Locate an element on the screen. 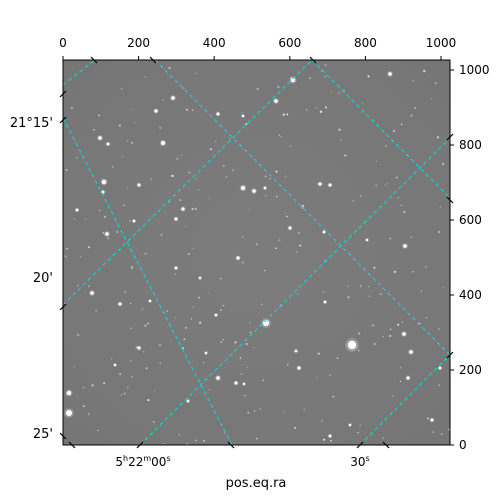  dec-label: 20' is located at coordinates (43, 278).